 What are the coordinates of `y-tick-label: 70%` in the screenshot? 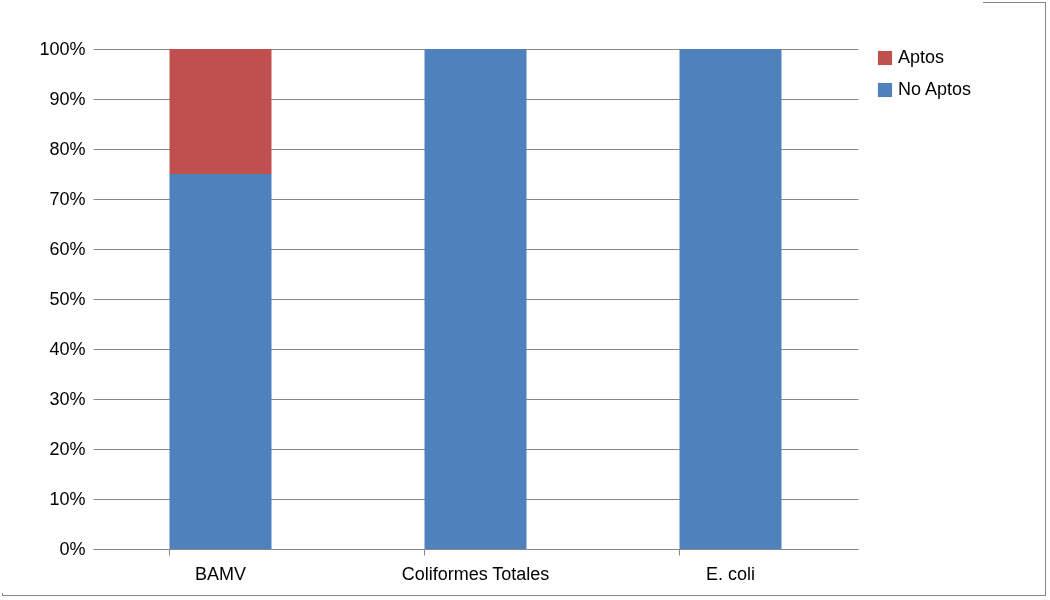 It's located at (67, 198).